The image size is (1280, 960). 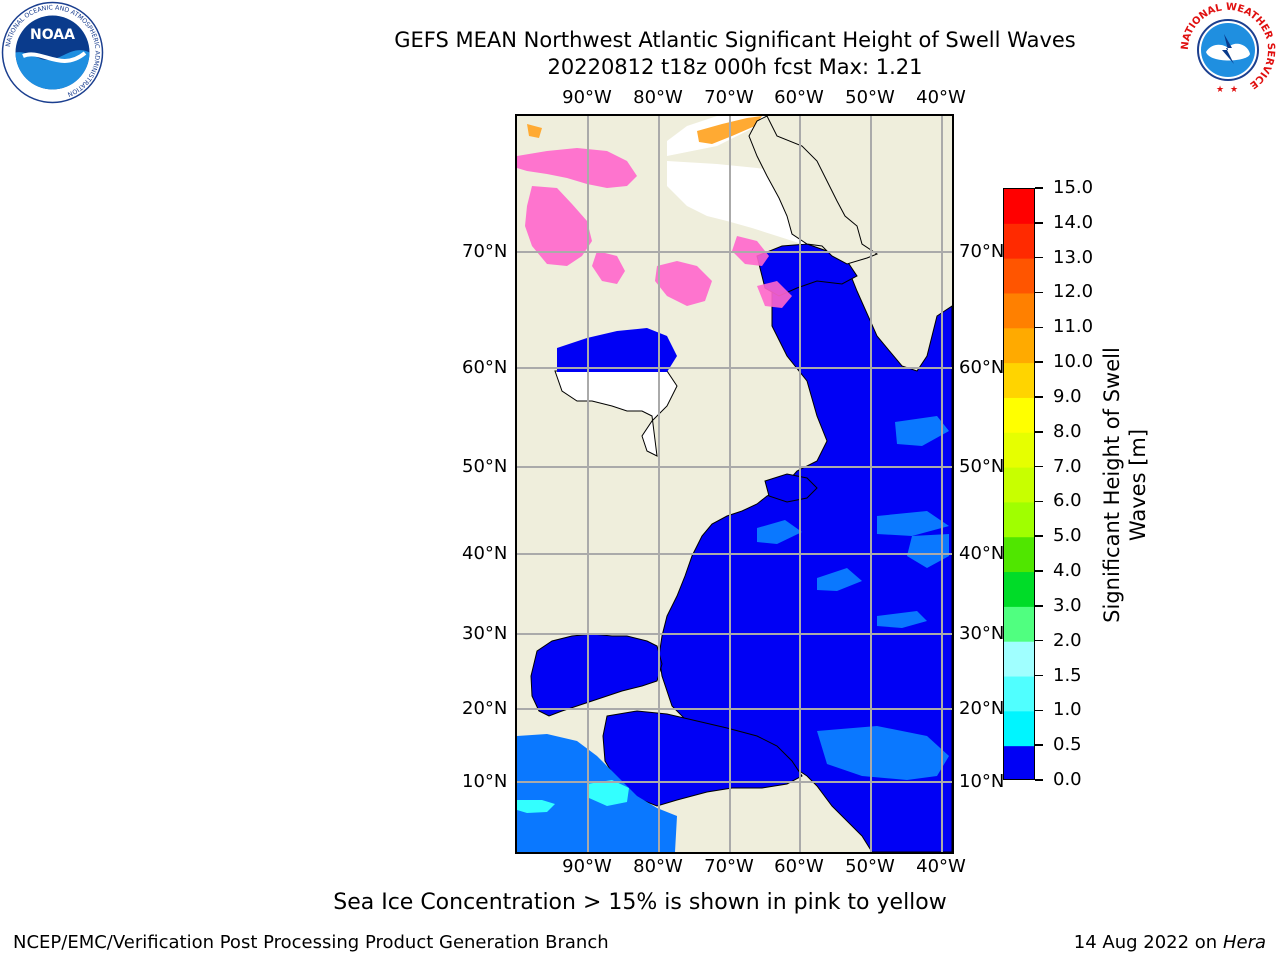 What do you see at coordinates (485, 633) in the screenshot?
I see `lat-label-left-30n: 30°N` at bounding box center [485, 633].